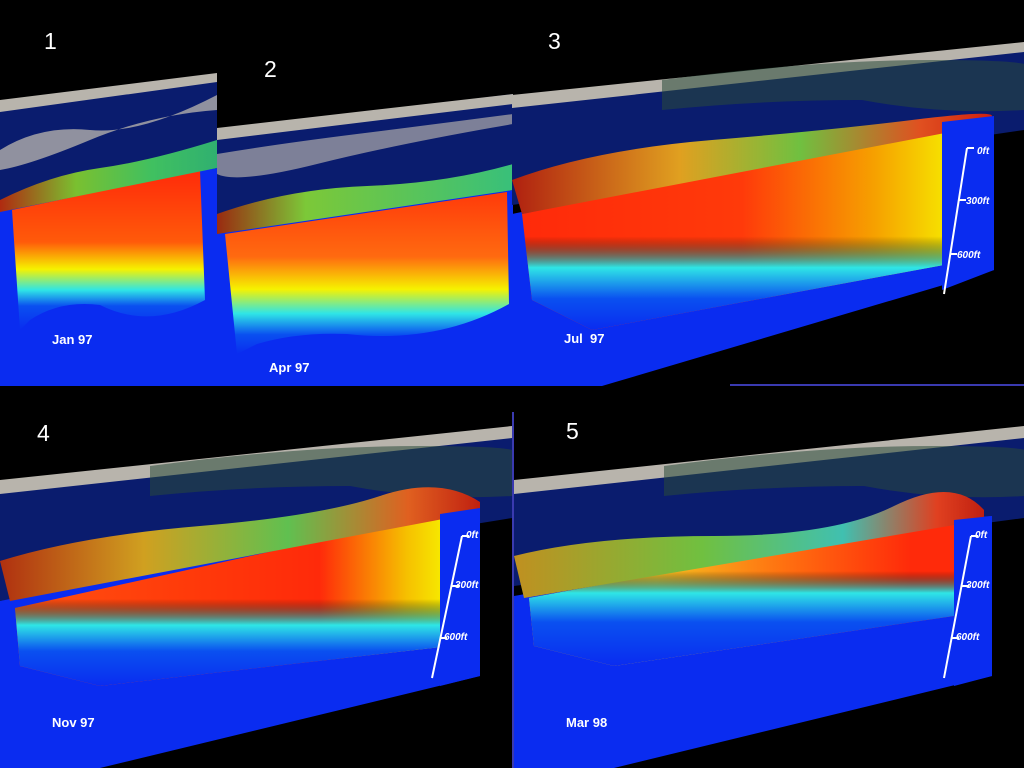 Image resolution: width=1024 pixels, height=768 pixels. What do you see at coordinates (572, 431) in the screenshot?
I see `panel-number: 5` at bounding box center [572, 431].